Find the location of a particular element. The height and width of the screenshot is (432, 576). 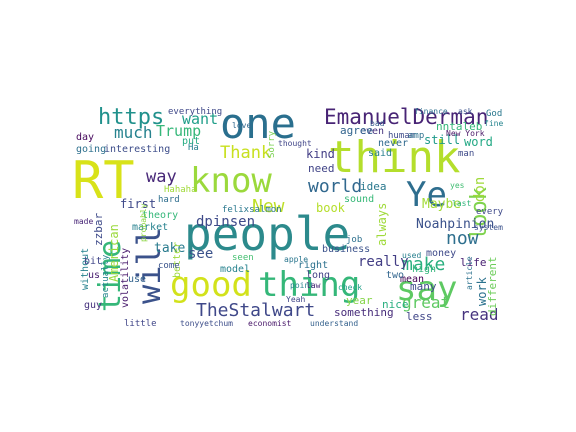

word-ye: Ye is located at coordinates (426, 195).